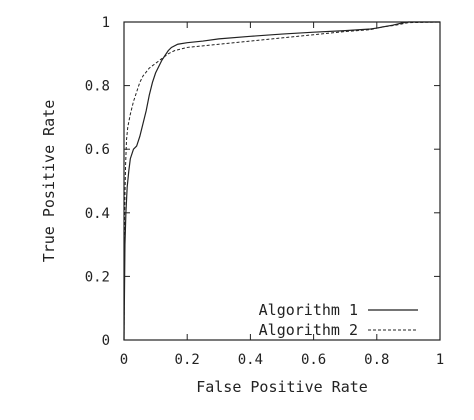  I want to click on y-tick-label: 0.8, so click(97, 87).